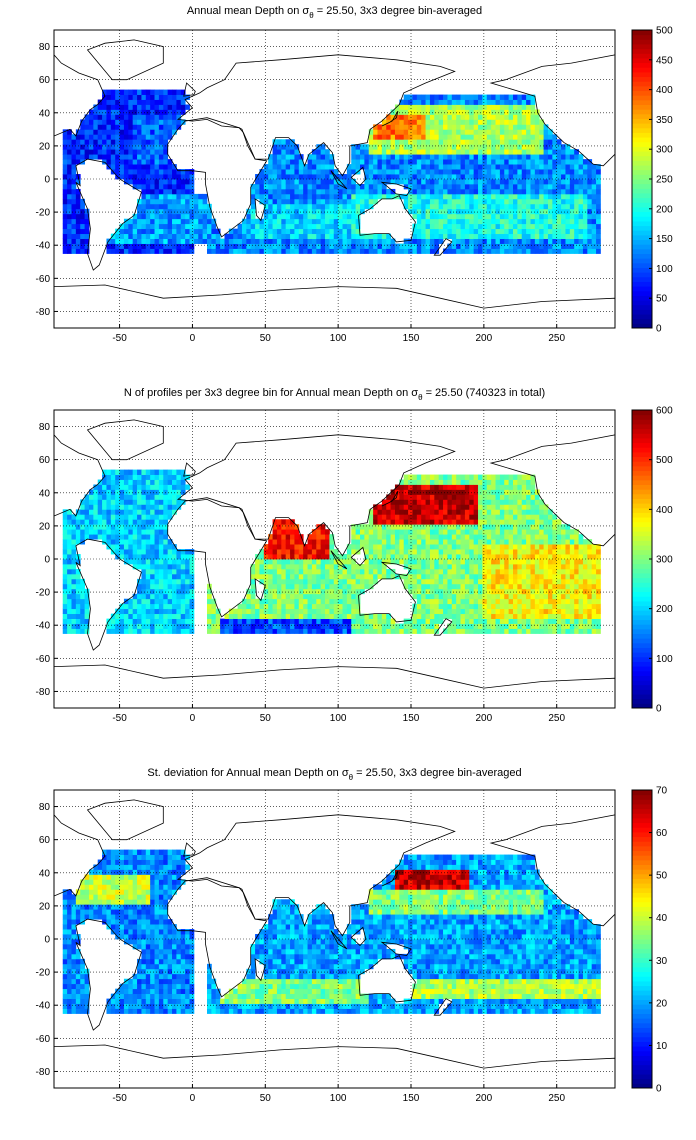  I want to click on colorbar-step, so click(642, 88).